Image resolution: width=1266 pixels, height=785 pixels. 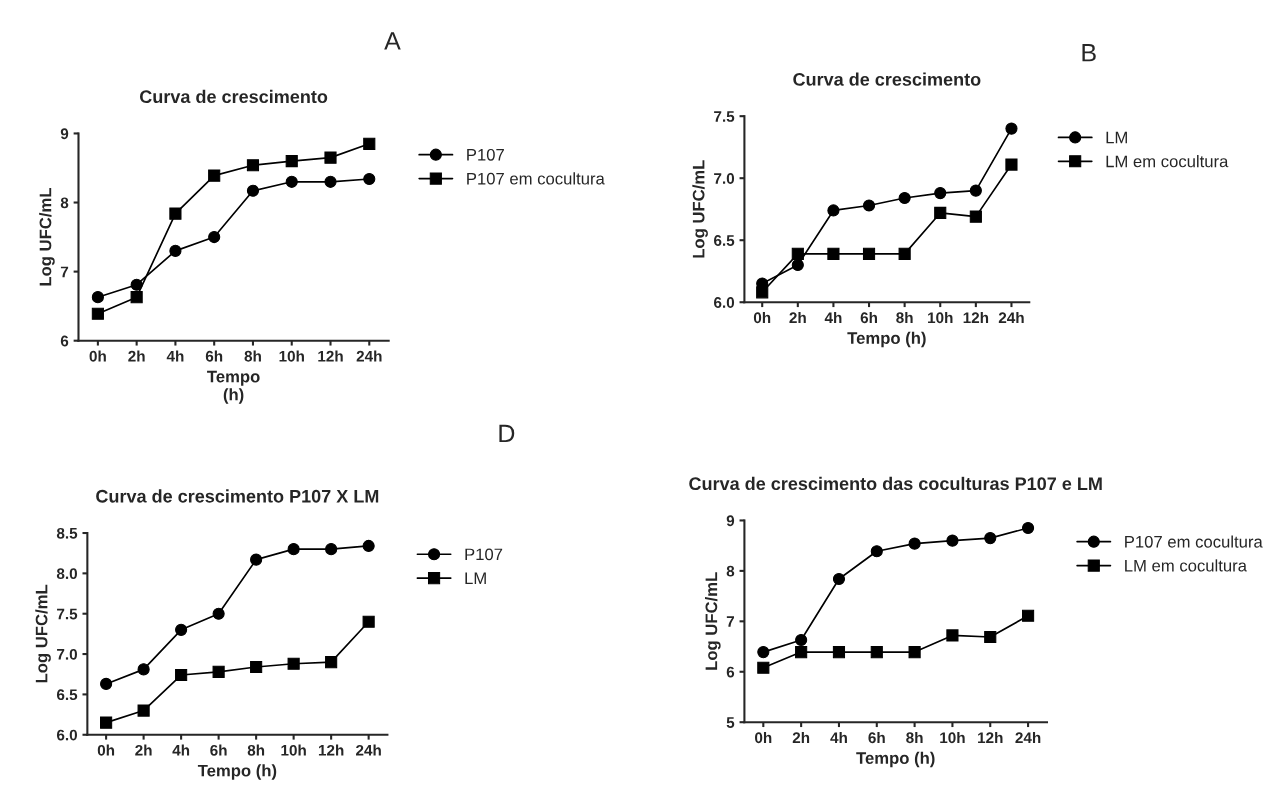 What do you see at coordinates (392, 41) in the screenshot?
I see `text: A` at bounding box center [392, 41].